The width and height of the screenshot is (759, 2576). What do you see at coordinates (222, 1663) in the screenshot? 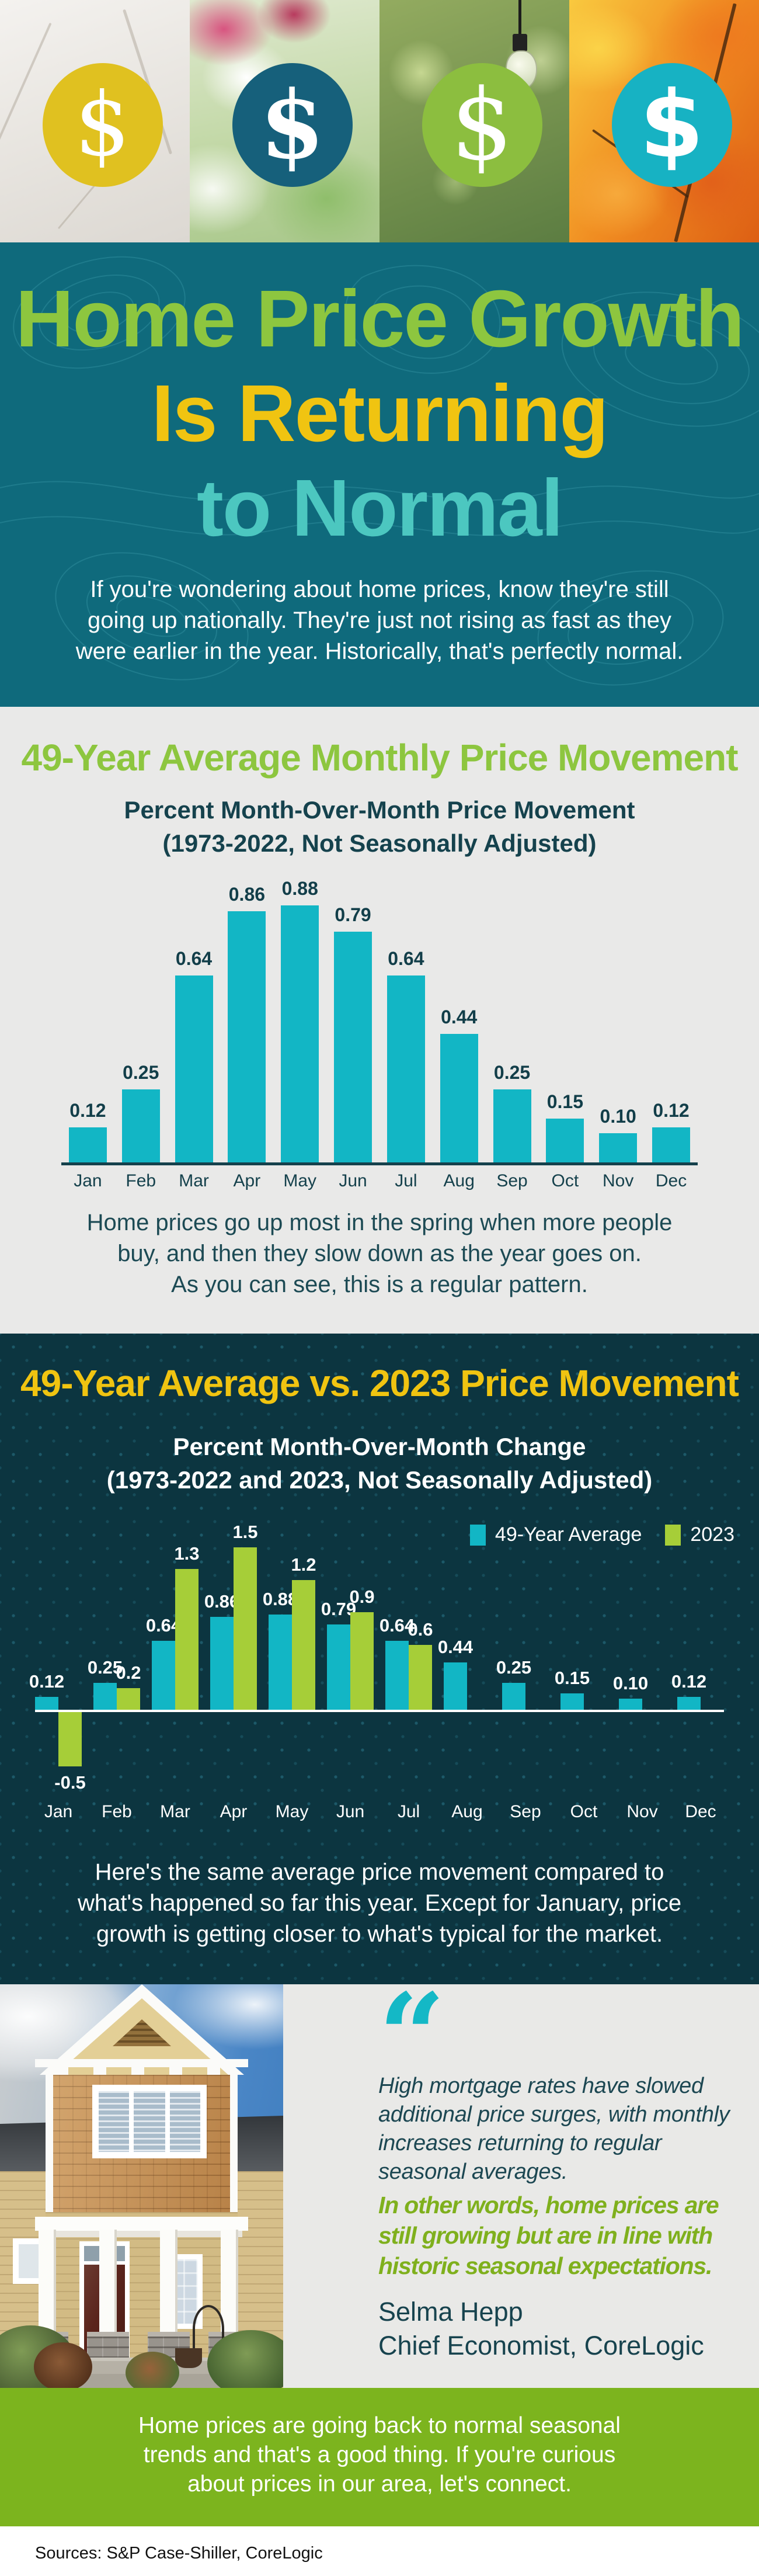
I see `chart2-bar-49-year-average-Apr` at bounding box center [222, 1663].